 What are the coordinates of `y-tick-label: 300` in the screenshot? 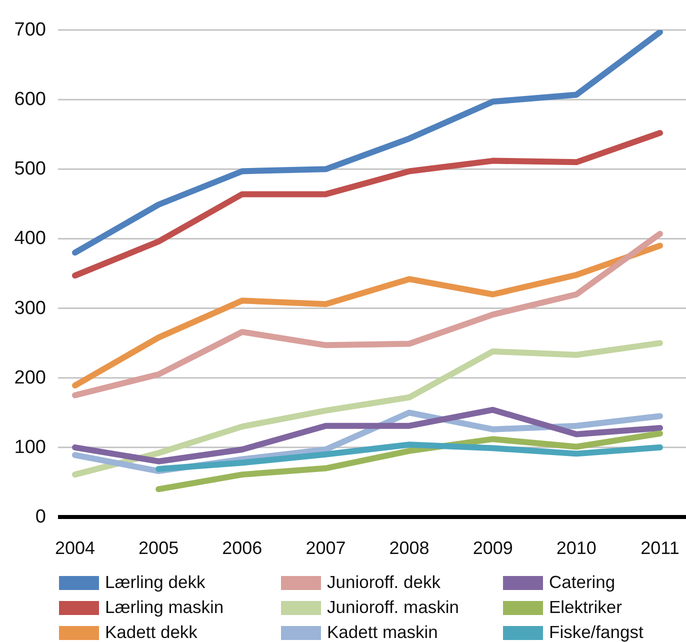 It's located at (30, 308).